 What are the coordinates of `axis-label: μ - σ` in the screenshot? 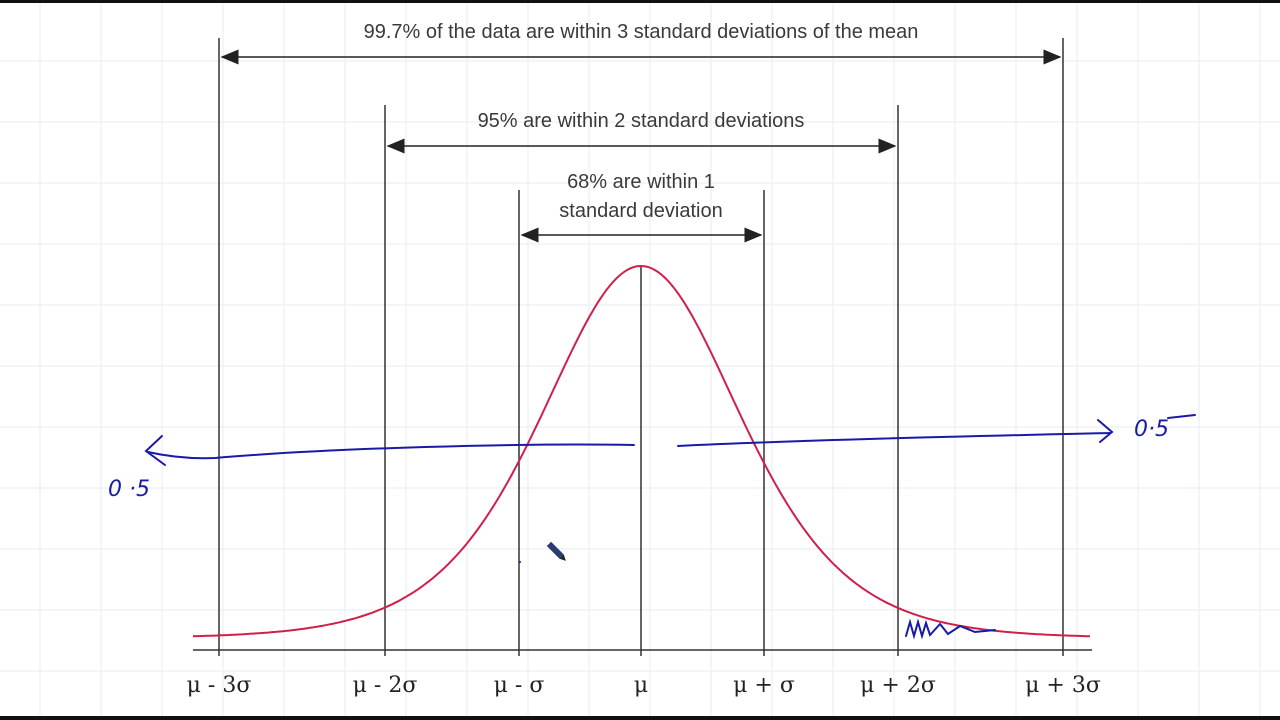 It's located at (519, 685).